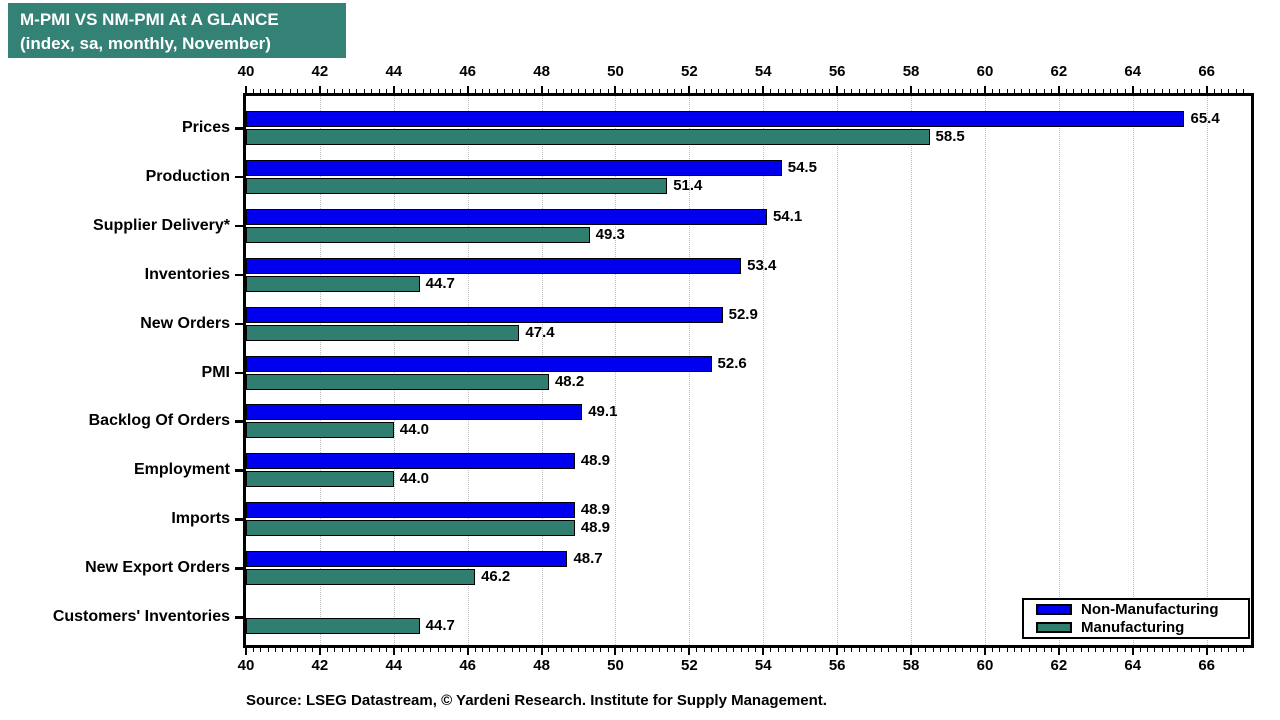  Describe the element at coordinates (569, 381) in the screenshot. I see `bar-value-label: 48.2` at that location.